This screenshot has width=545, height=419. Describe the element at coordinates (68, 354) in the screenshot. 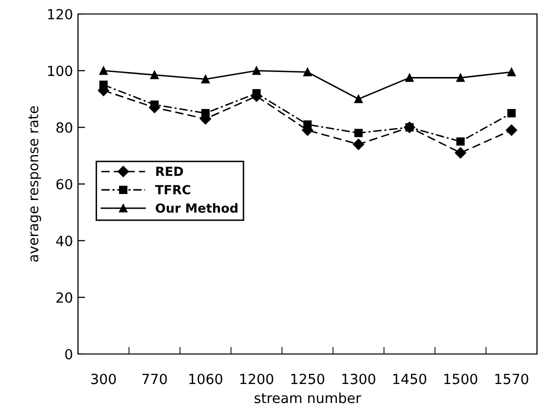

I see `y-tick-label: 0` at that location.